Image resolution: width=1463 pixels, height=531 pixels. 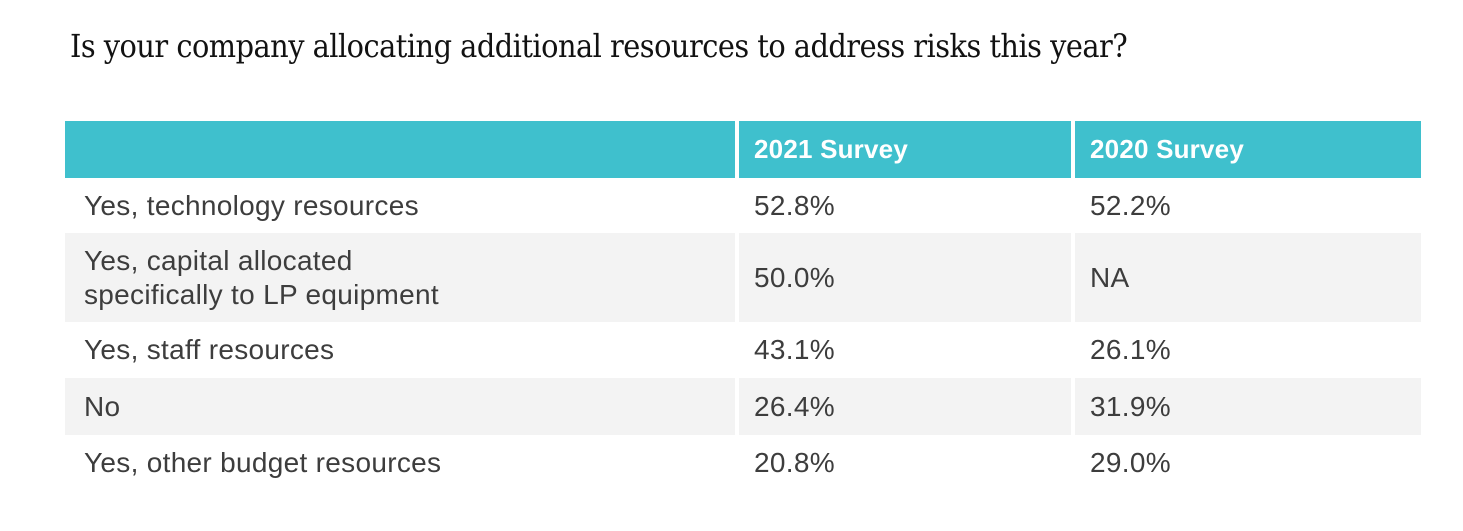 What do you see at coordinates (1130, 205) in the screenshot?
I see `value-2020: 52.2%` at bounding box center [1130, 205].